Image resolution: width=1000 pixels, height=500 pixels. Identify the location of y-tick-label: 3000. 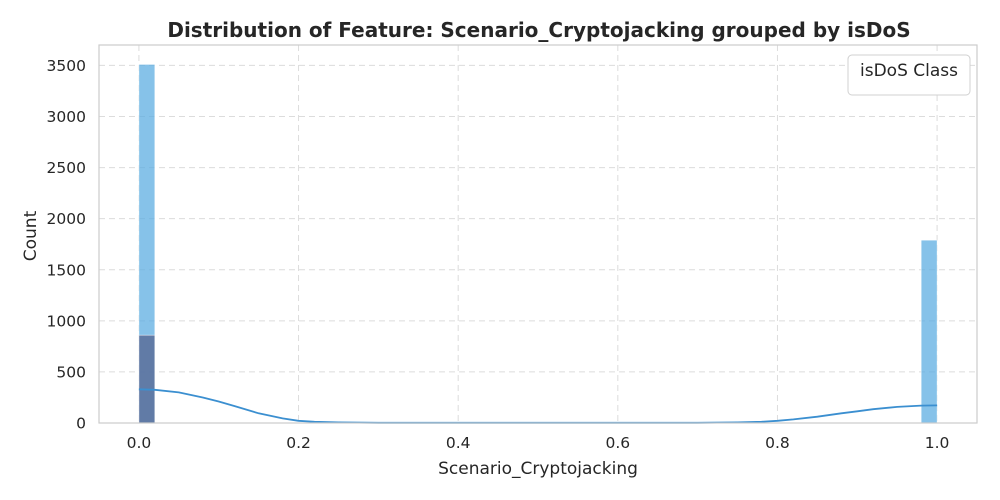
(66, 117).